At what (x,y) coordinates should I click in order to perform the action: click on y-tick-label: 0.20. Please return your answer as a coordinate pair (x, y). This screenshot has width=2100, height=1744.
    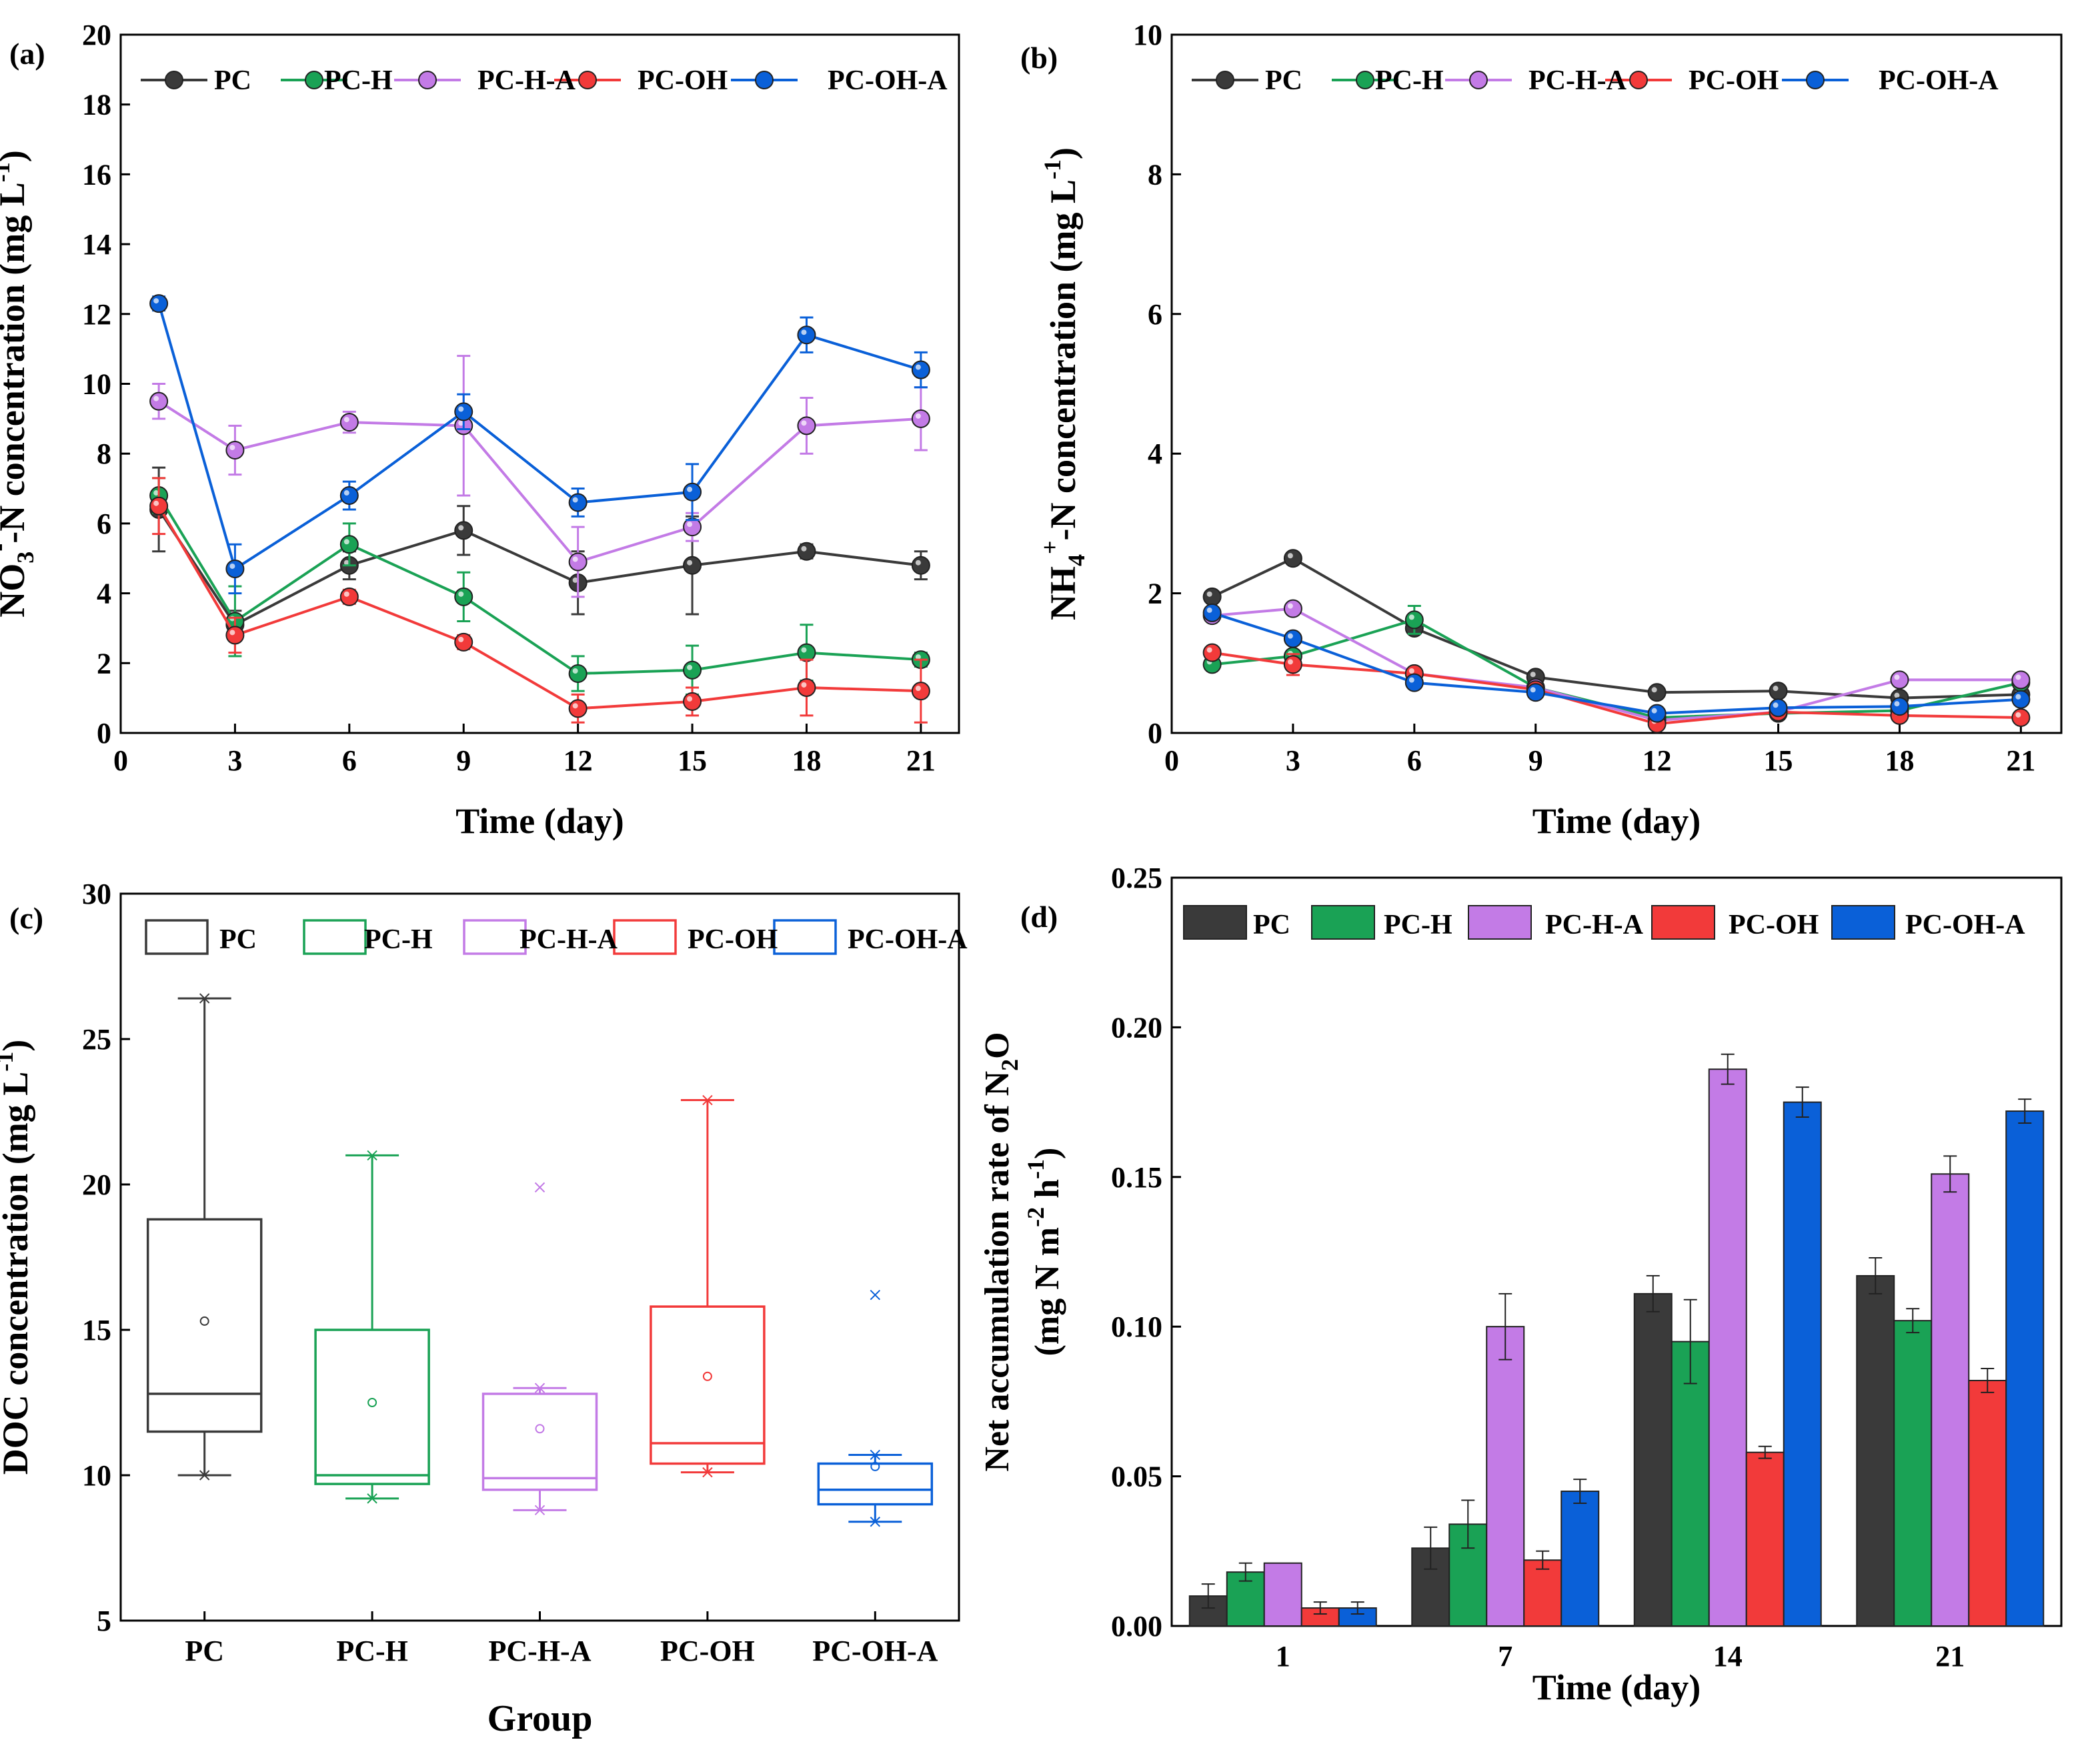
    Looking at the image, I should click on (1136, 1027).